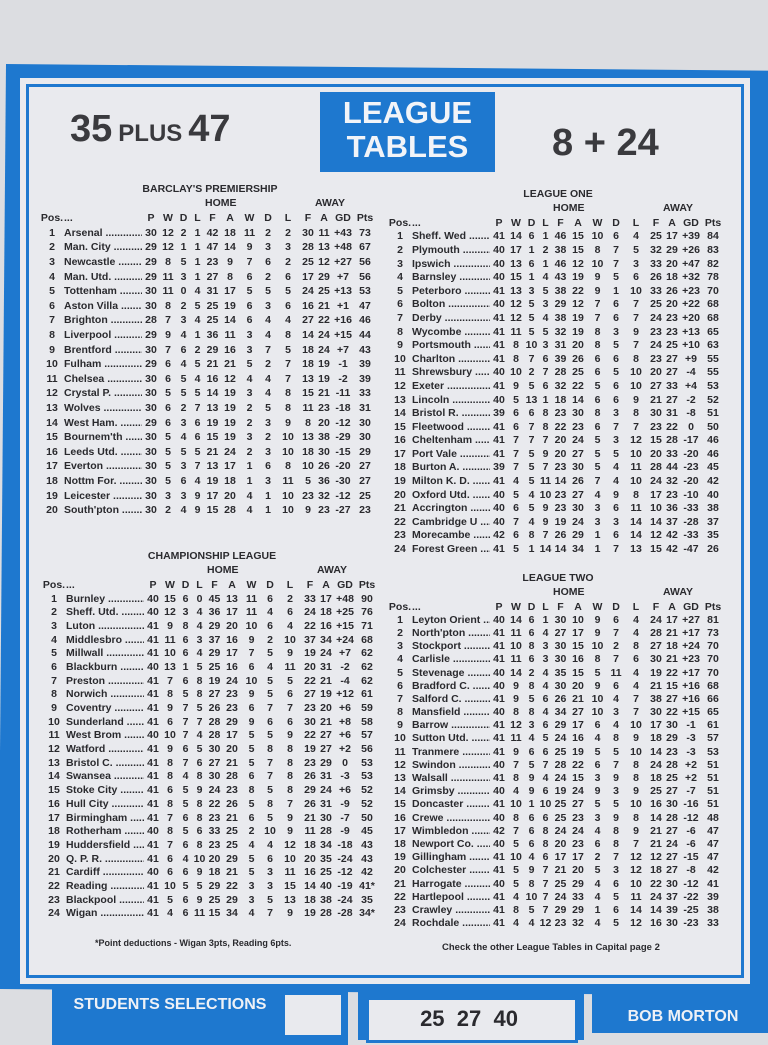  What do you see at coordinates (531, 606) in the screenshot?
I see `column-header: D` at bounding box center [531, 606].